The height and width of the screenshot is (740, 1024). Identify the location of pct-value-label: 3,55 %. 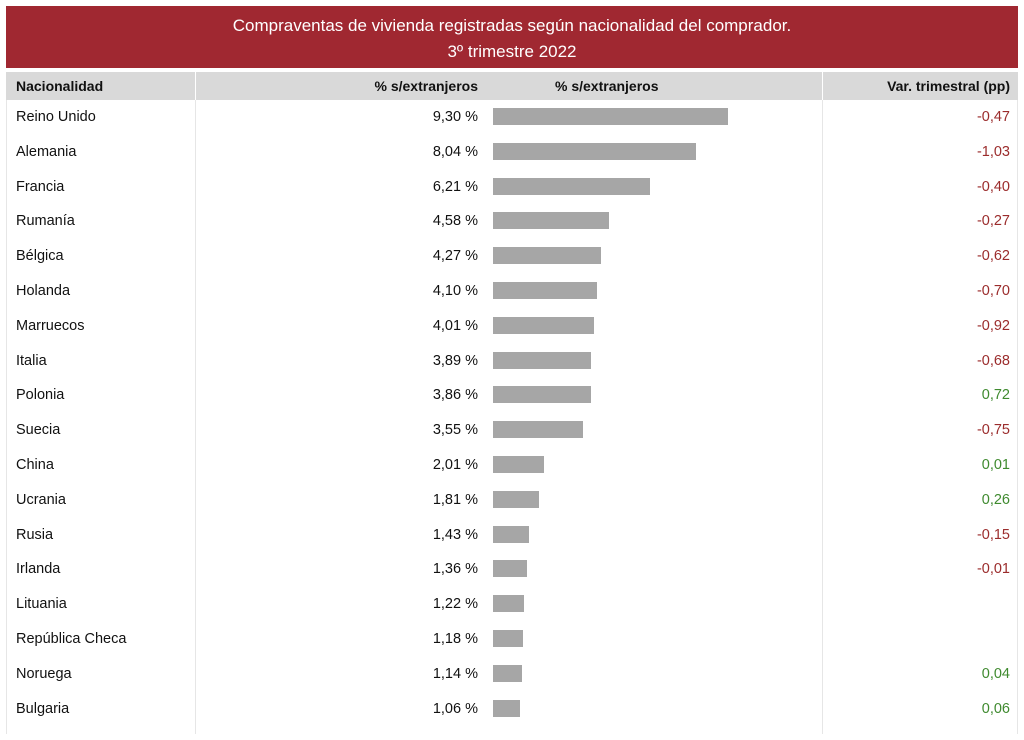
(455, 430).